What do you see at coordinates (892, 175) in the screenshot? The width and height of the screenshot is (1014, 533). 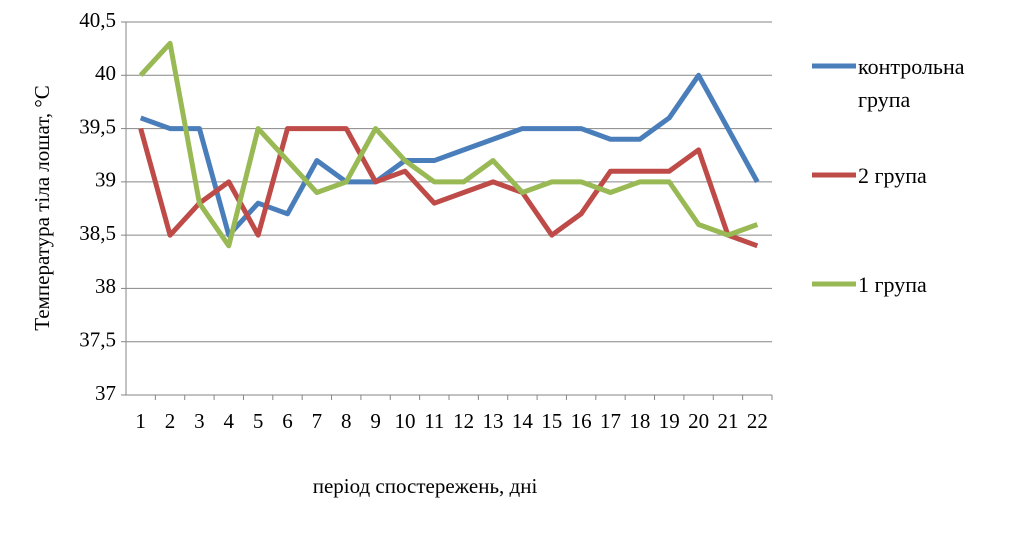 I see `legend-label: 2 група` at bounding box center [892, 175].